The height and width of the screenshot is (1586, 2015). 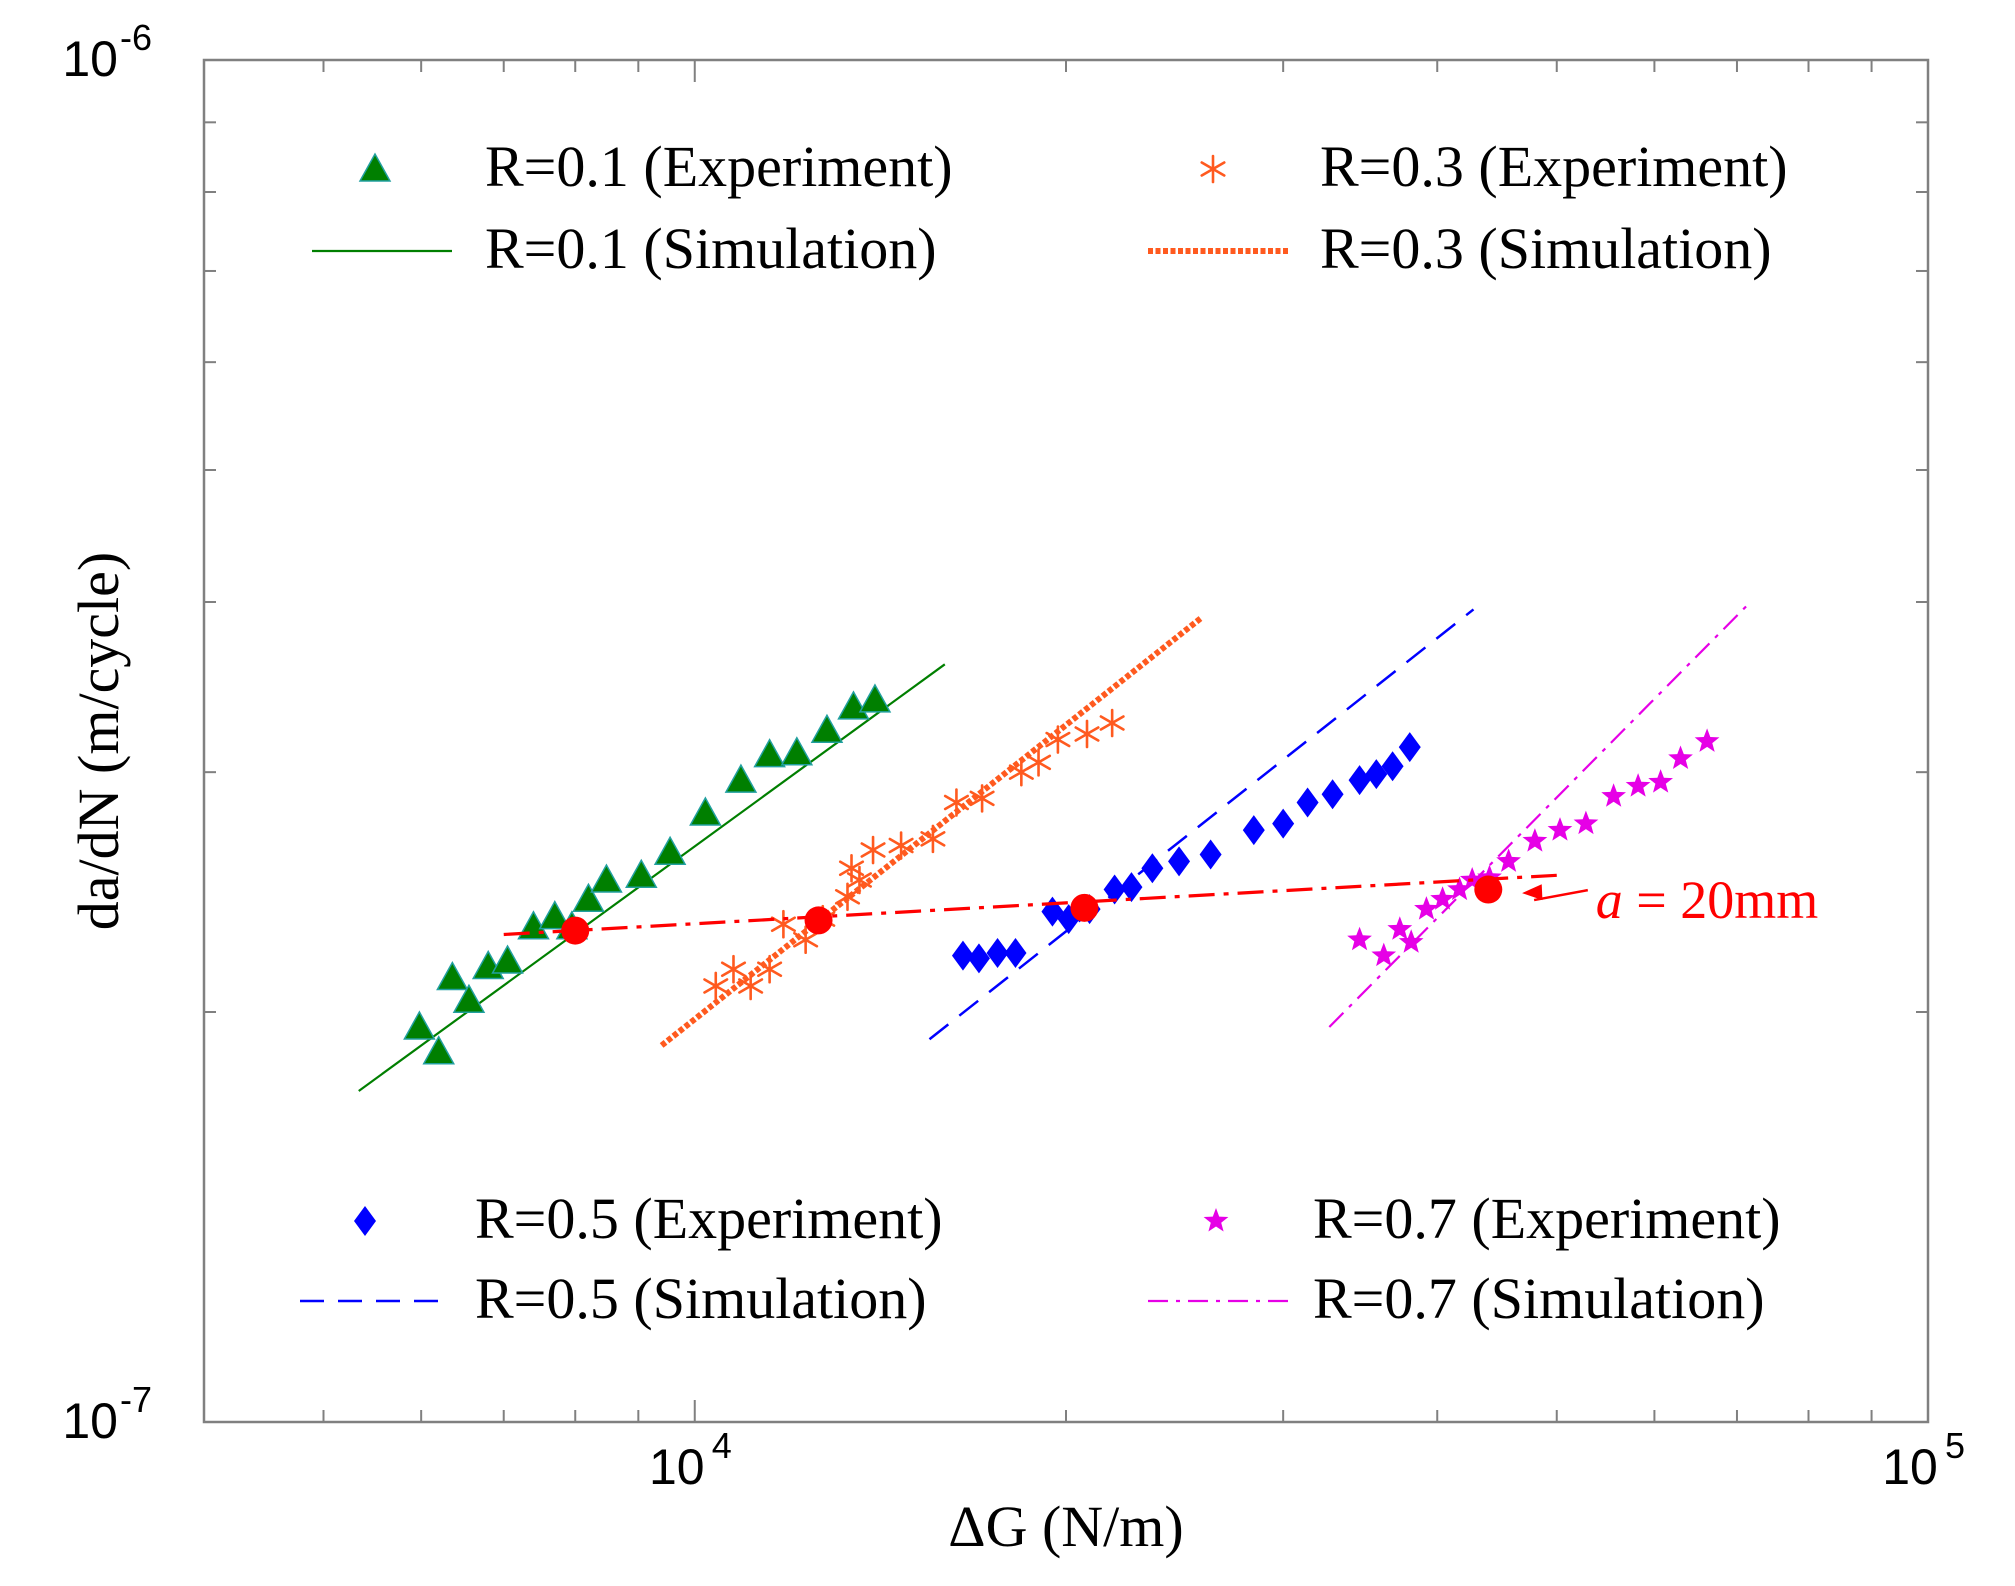 What do you see at coordinates (98, 741) in the screenshot?
I see `y-axis-label: da/dN (m/cycle)` at bounding box center [98, 741].